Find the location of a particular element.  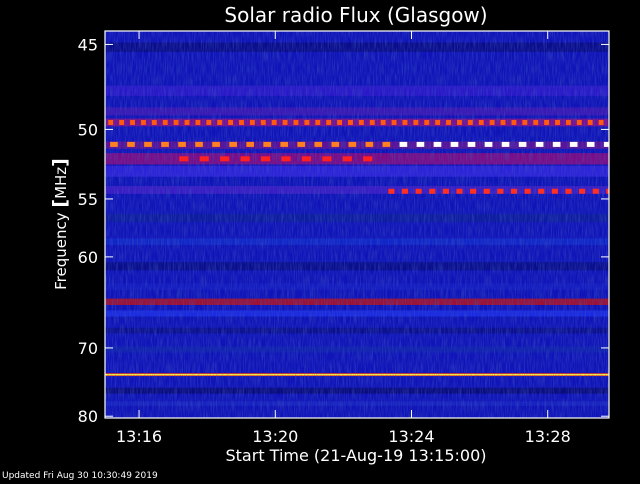

pulse-rows is located at coordinates (358, 156).